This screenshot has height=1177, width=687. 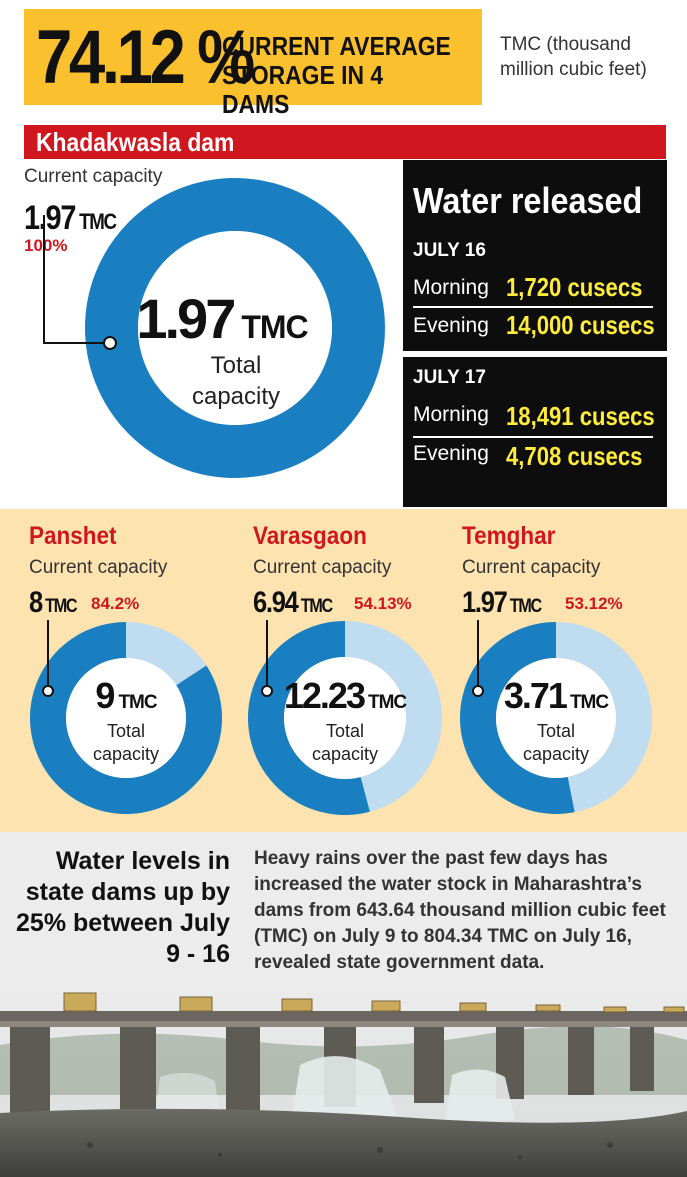 What do you see at coordinates (449, 377) in the screenshot?
I see `release-date-july17: JULY 17` at bounding box center [449, 377].